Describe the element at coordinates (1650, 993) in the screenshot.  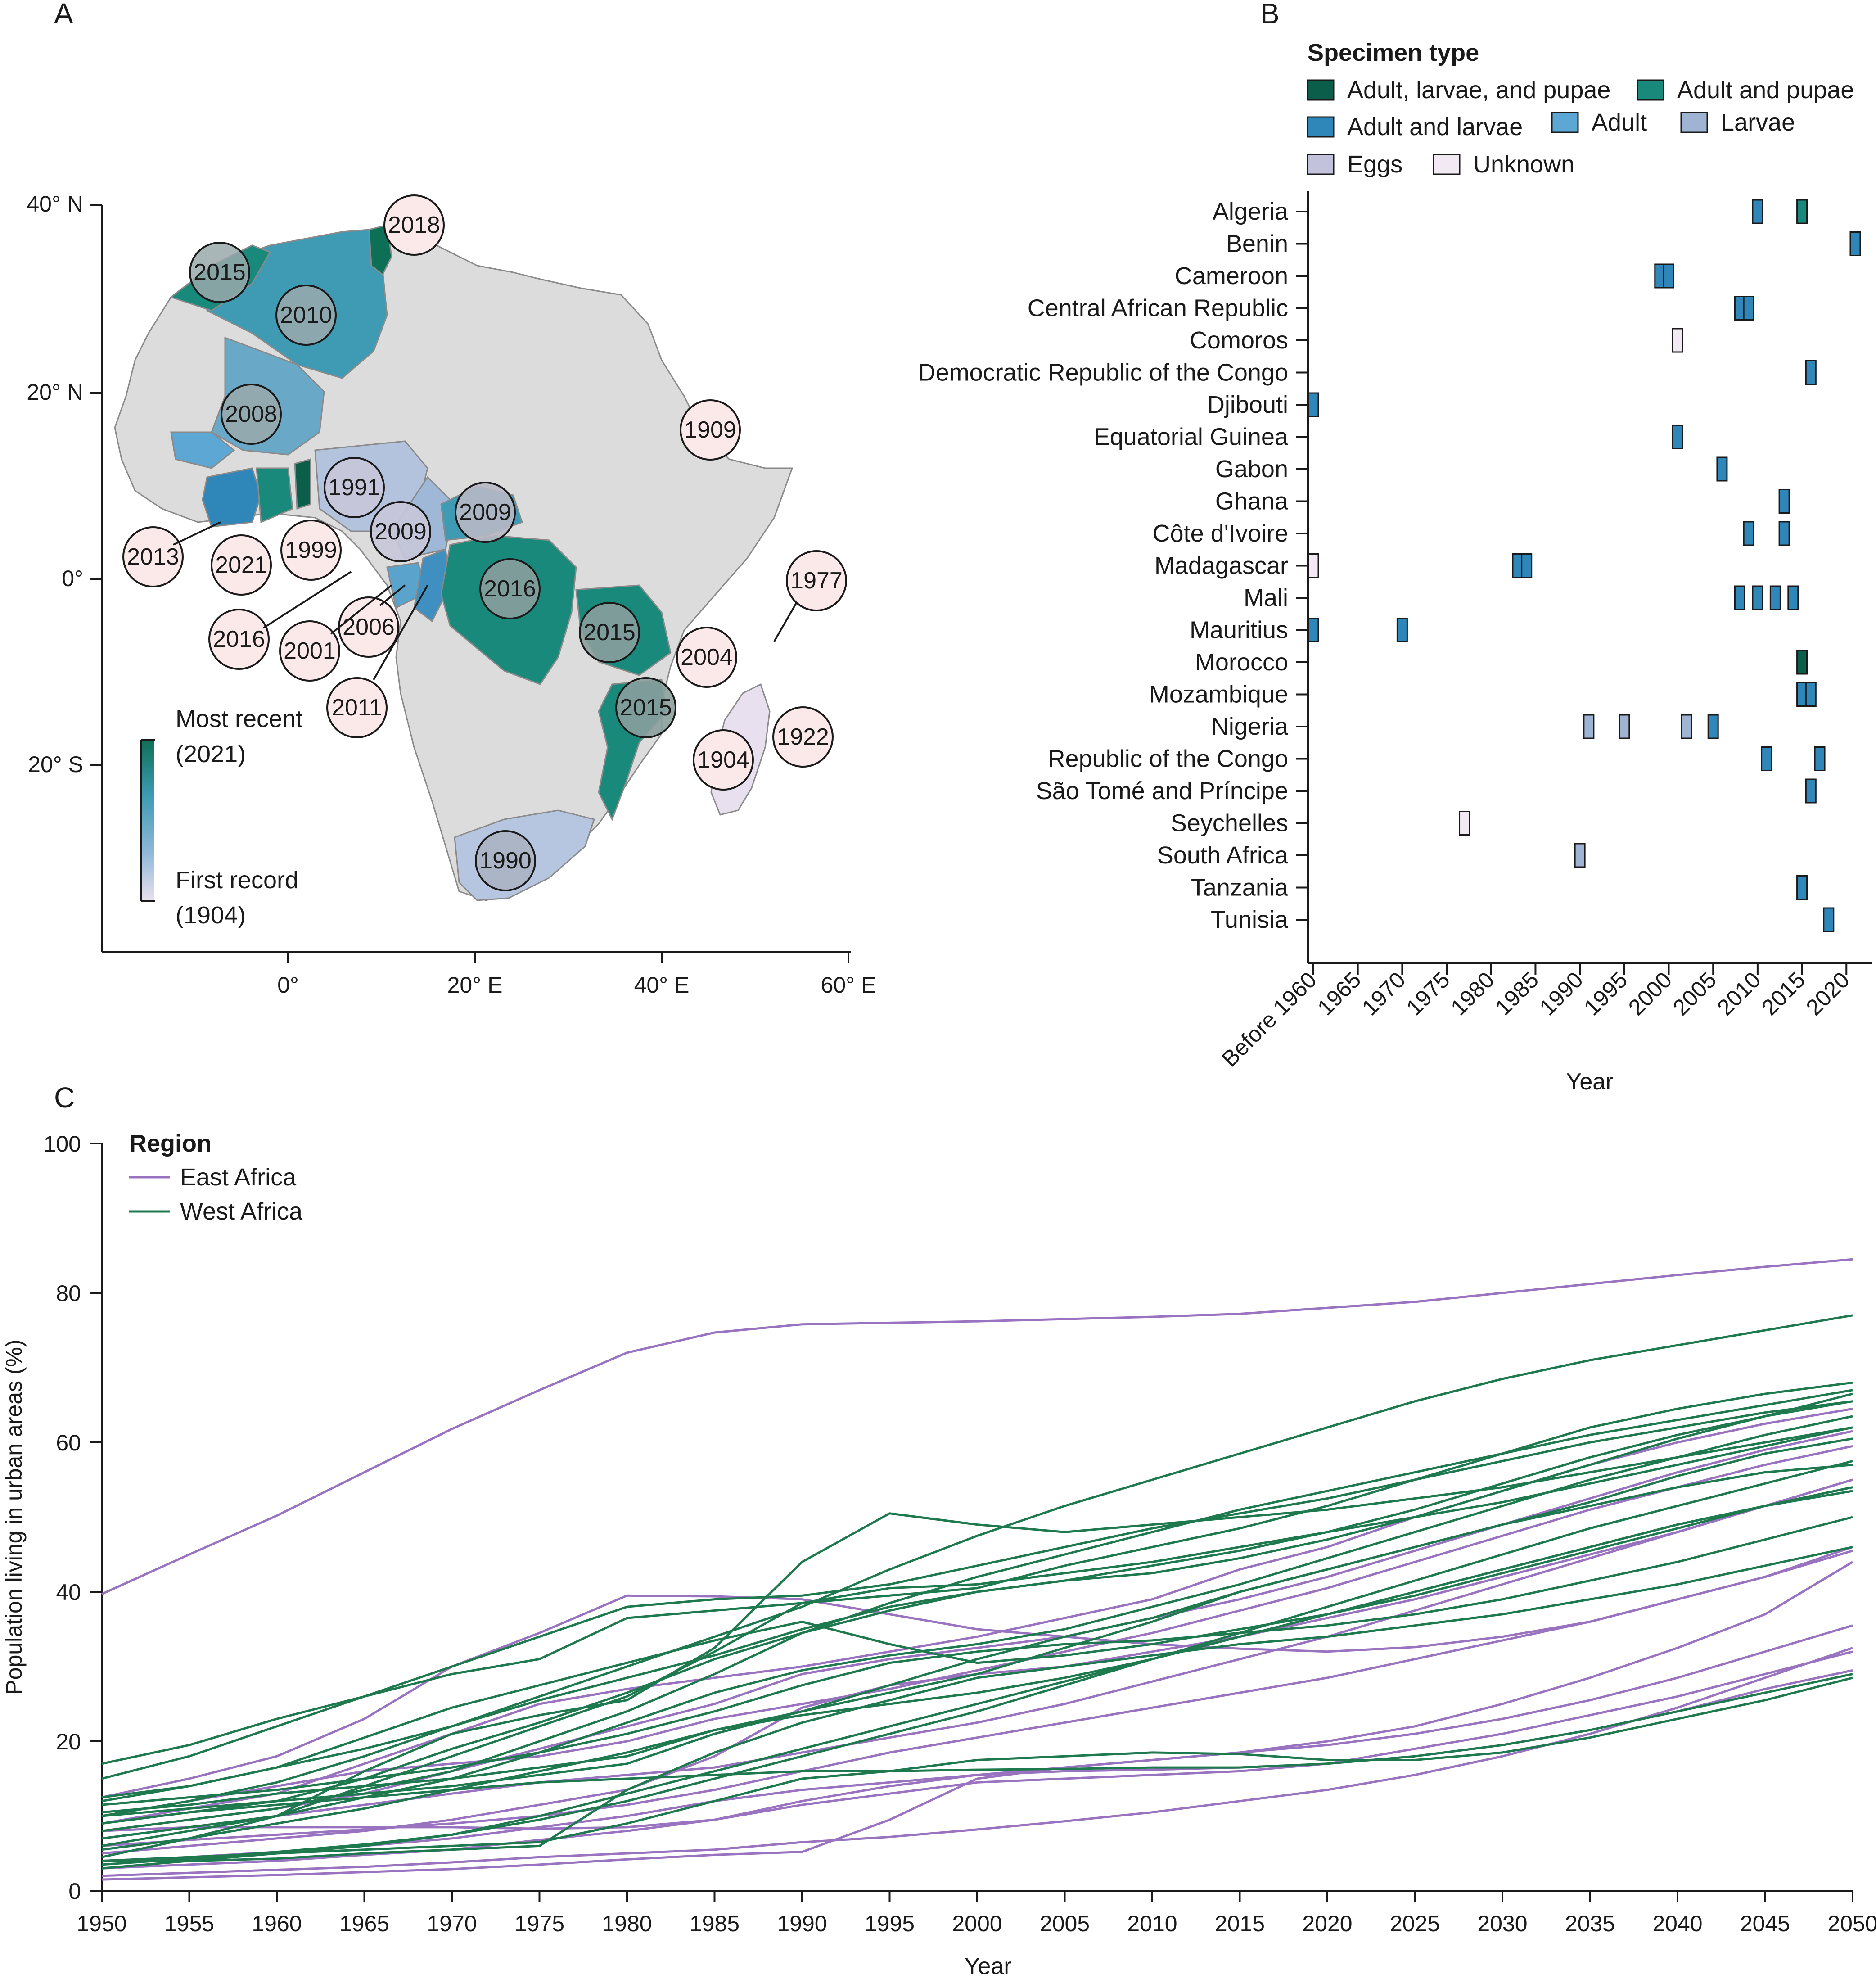
I see `timeline-x-tick: 2000` at that location.